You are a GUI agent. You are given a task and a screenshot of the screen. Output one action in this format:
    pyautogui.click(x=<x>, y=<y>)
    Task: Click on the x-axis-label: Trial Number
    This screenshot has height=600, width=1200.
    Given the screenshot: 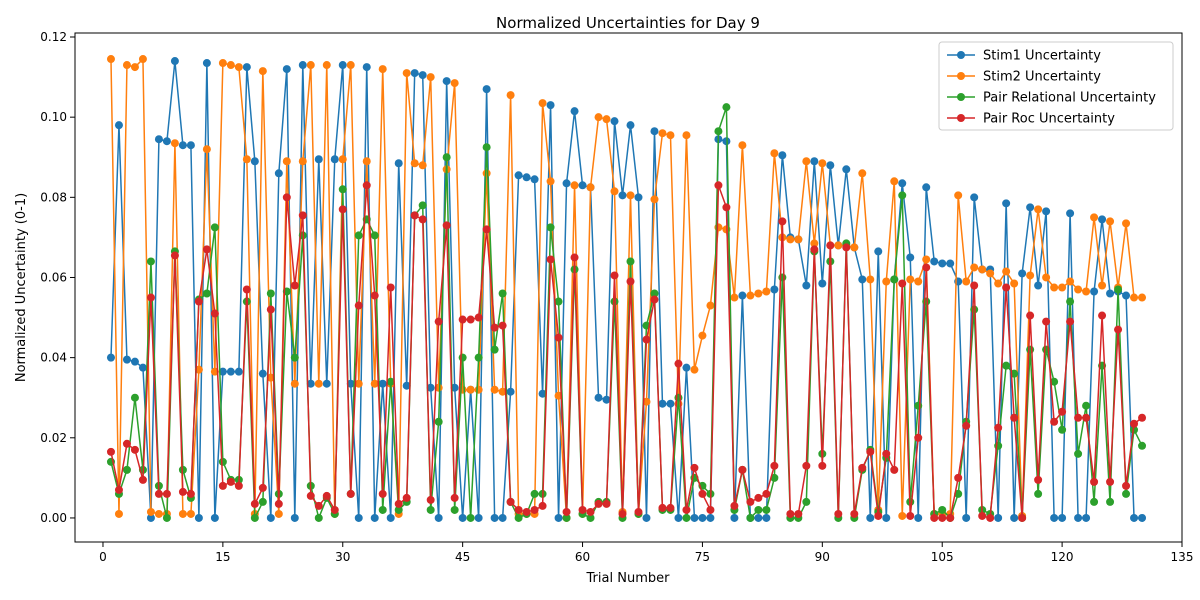 What is the action you would take?
    pyautogui.click(x=628, y=578)
    